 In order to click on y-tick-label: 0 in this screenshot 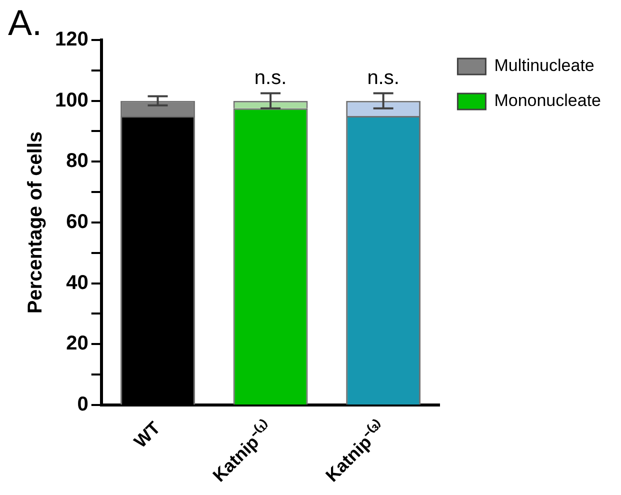, I will do `click(82, 405)`.